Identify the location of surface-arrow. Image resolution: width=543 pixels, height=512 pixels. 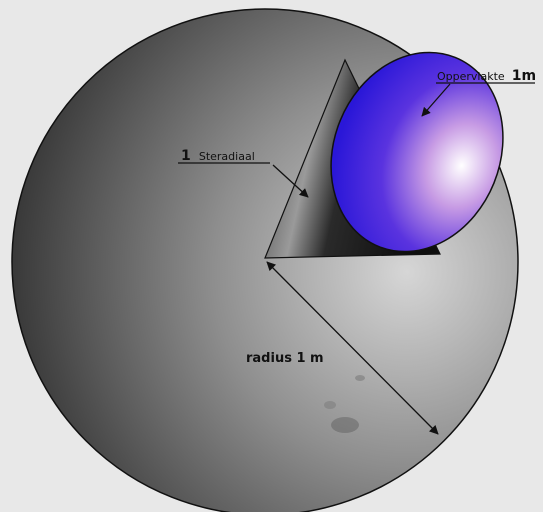
(436, 100).